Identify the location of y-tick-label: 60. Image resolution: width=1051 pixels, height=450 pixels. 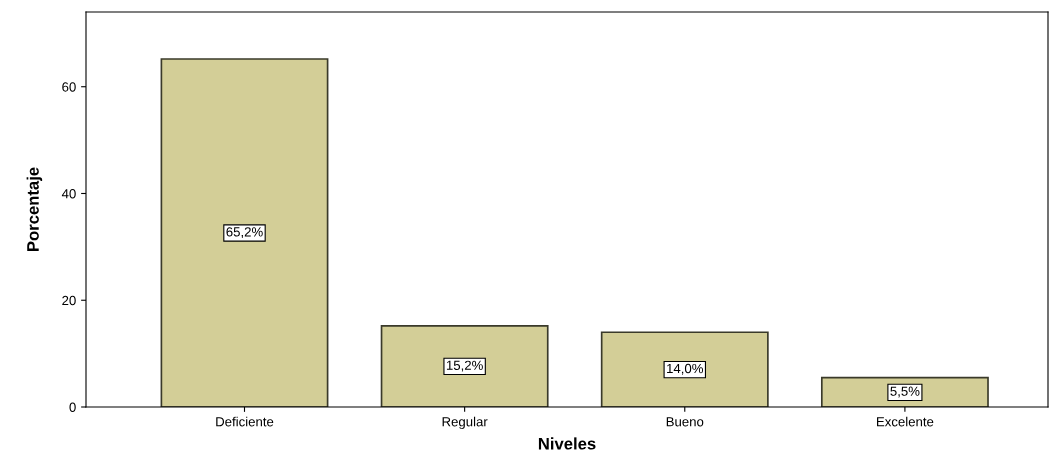
(69, 87).